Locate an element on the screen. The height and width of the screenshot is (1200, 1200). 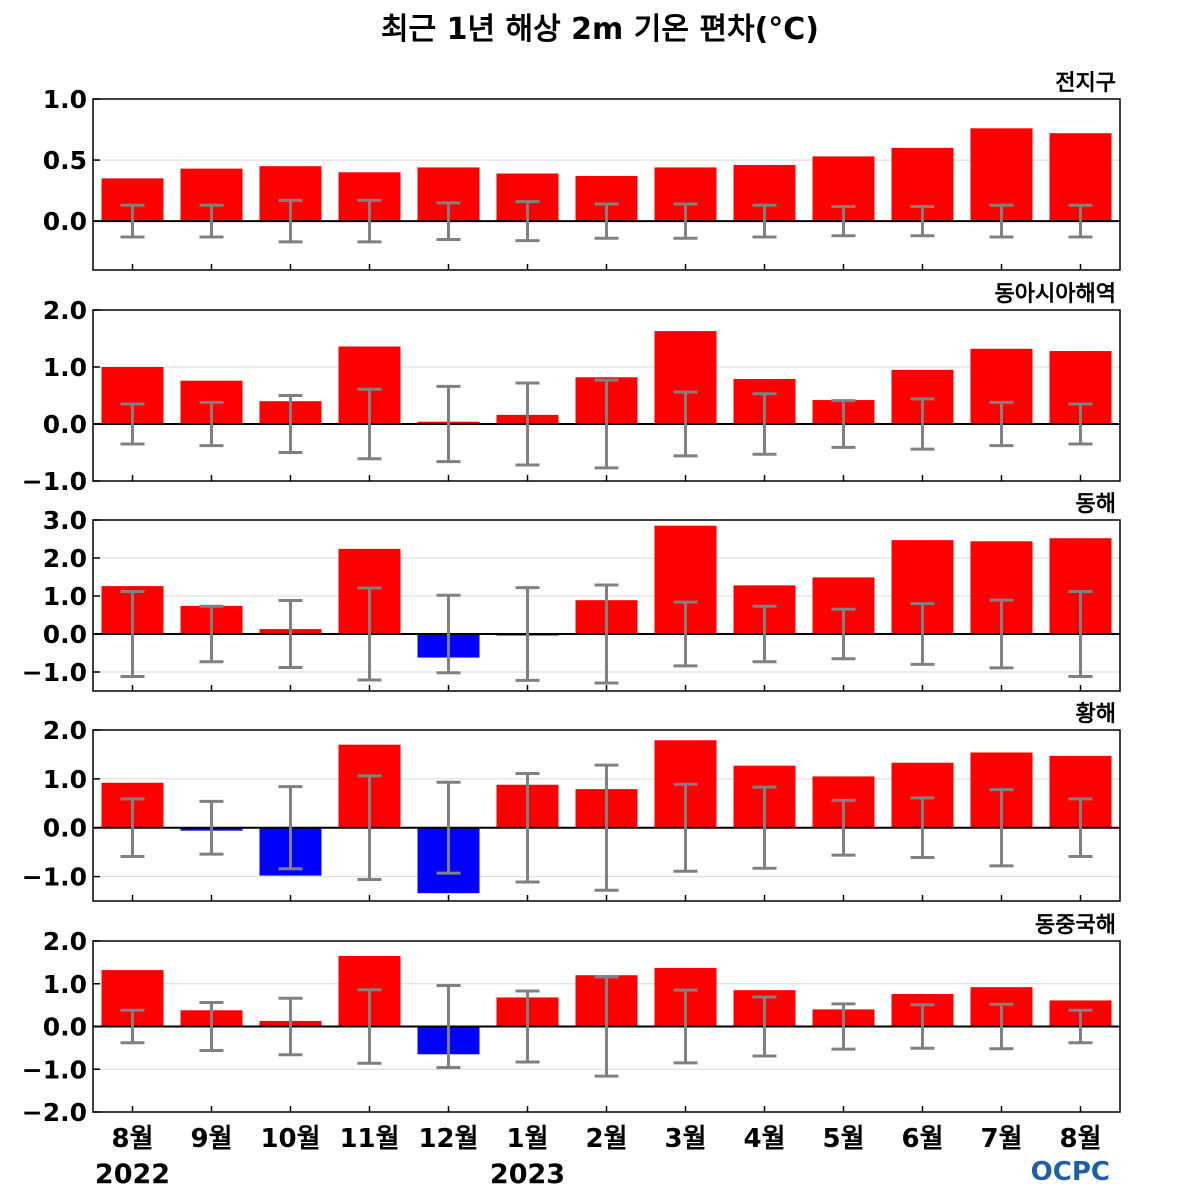
x-tick-label: 7월 is located at coordinates (1001, 1139).